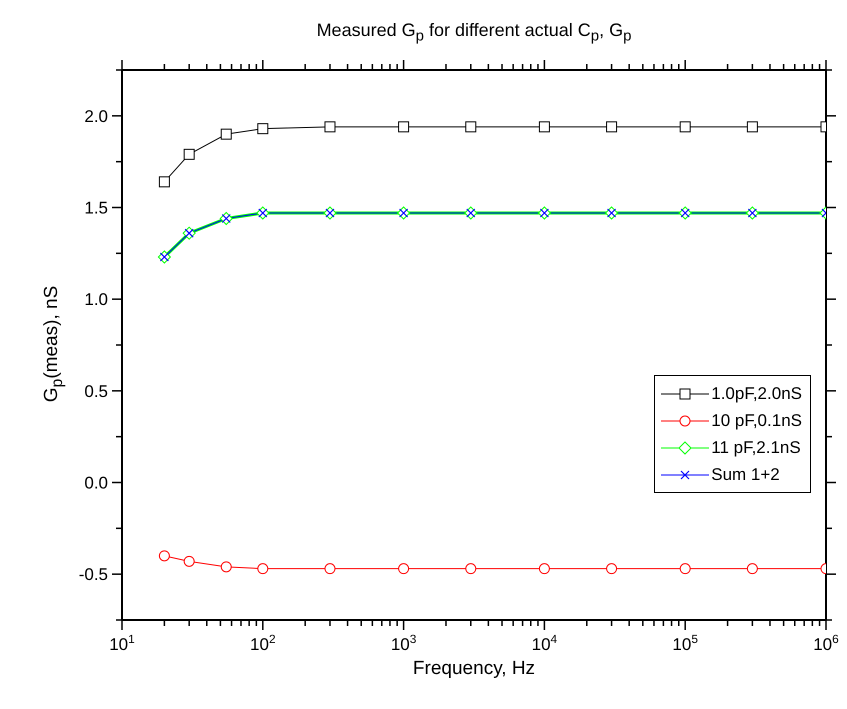  I want to click on x-tick-label: 10$^{4}$, so click(545, 643).